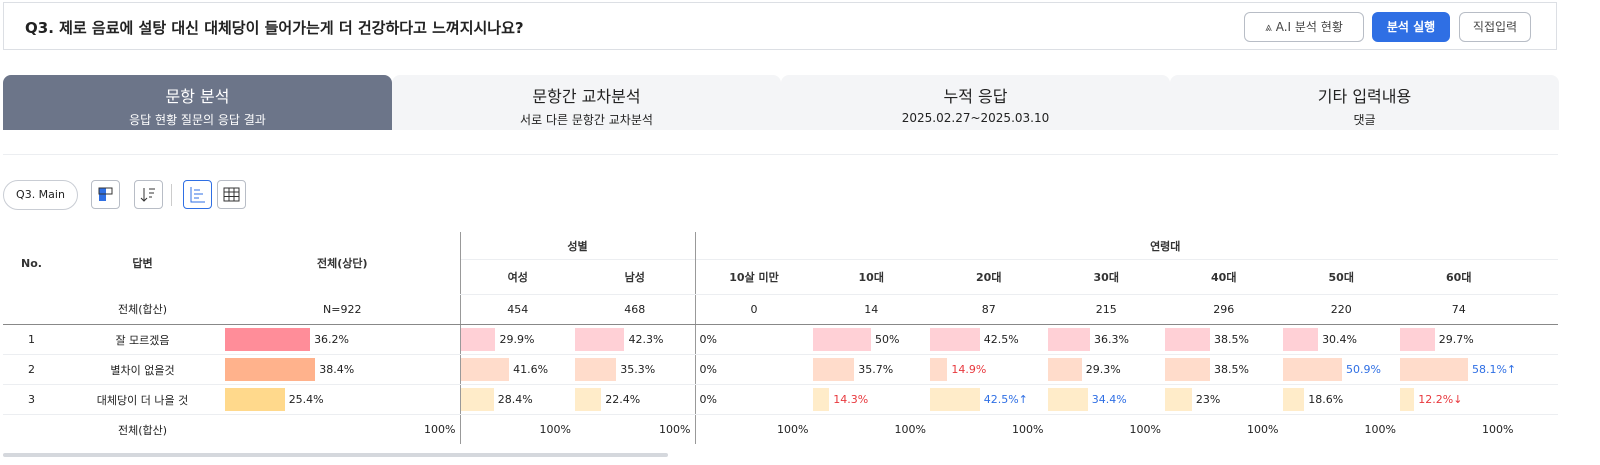 The image size is (1600, 465). What do you see at coordinates (753, 369) in the screenshot?
I see `percent-cell: 0%` at bounding box center [753, 369].